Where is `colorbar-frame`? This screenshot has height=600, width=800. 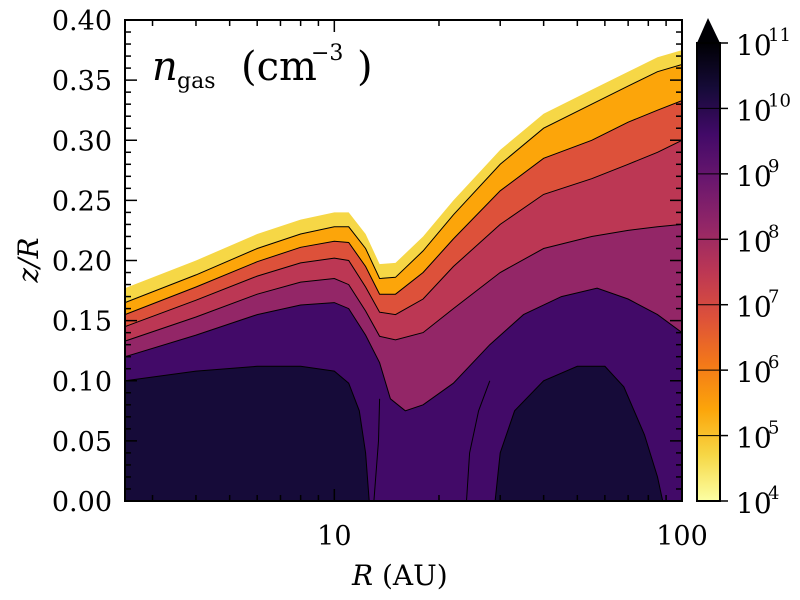
colorbar-frame is located at coordinates (708, 272).